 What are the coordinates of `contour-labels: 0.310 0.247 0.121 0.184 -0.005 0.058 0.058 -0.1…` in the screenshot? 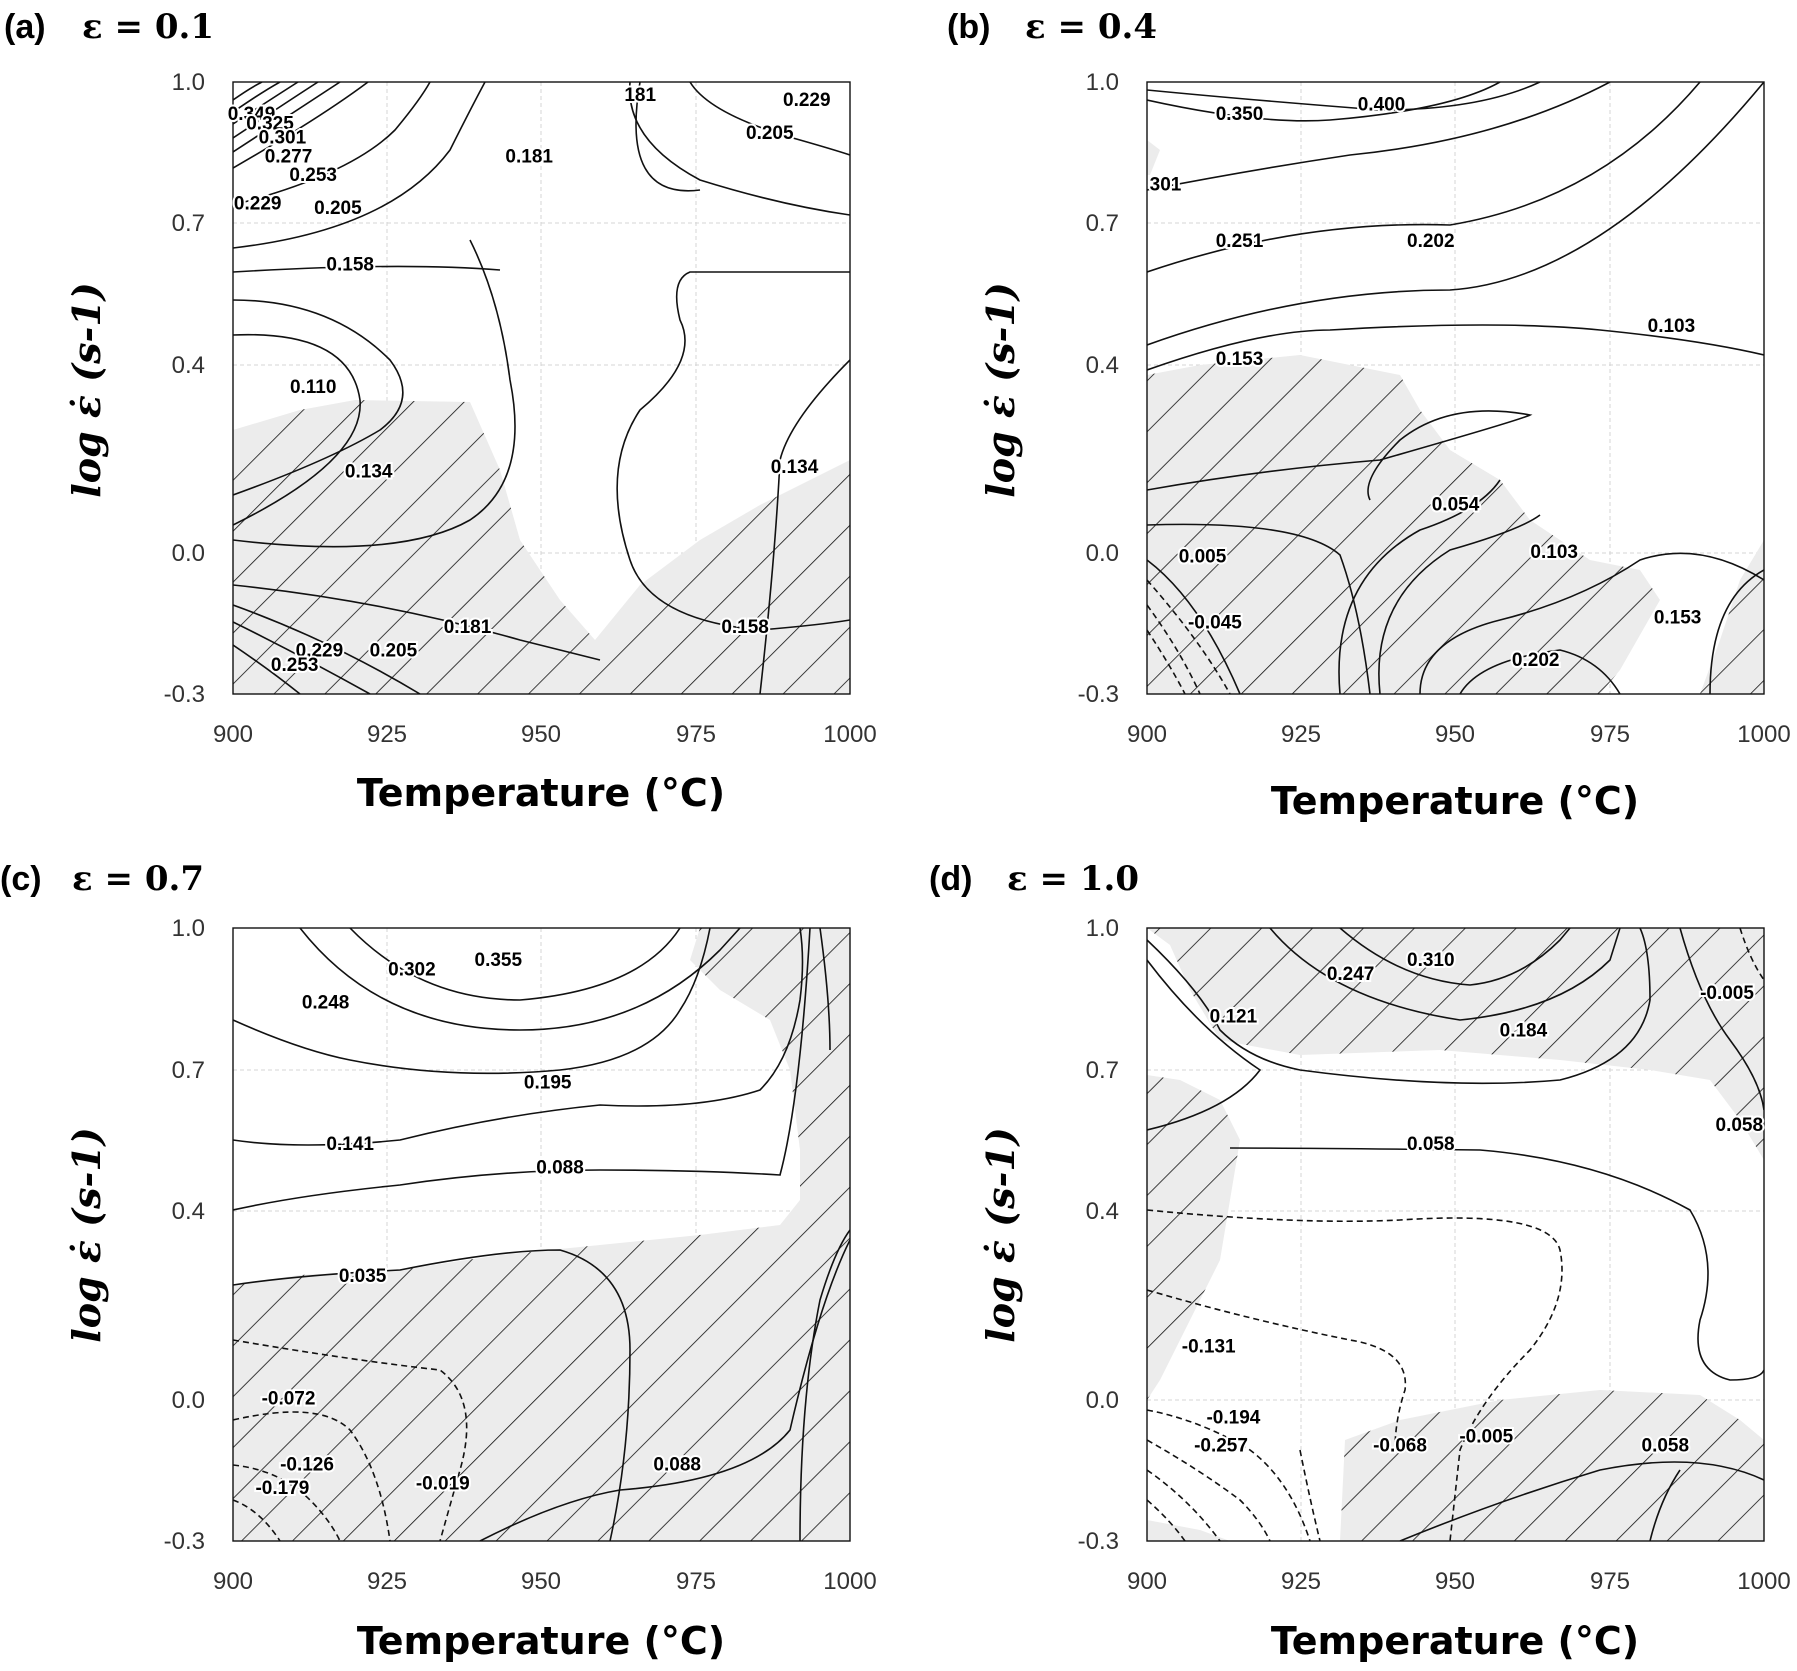 It's located at (1472, 1203).